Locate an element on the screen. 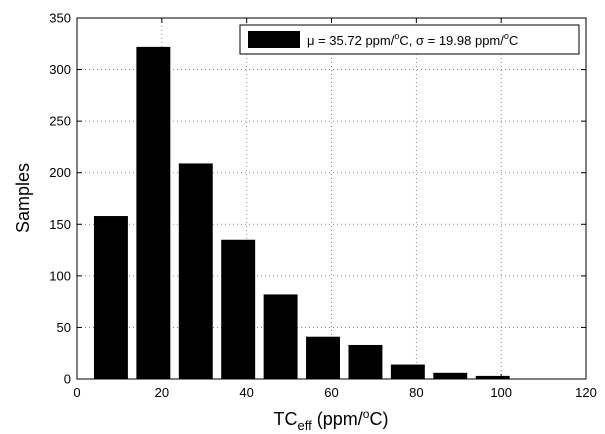  y-tick-label: 250 is located at coordinates (60, 121).